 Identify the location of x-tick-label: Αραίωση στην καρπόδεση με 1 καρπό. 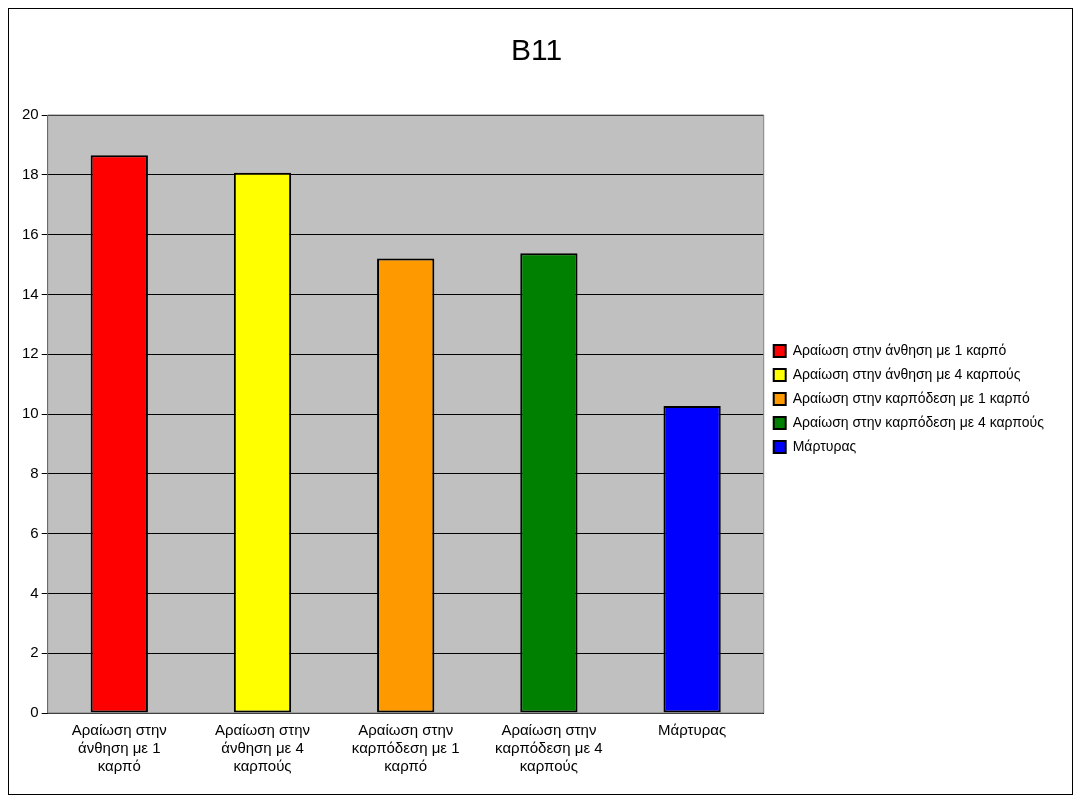
(405, 748).